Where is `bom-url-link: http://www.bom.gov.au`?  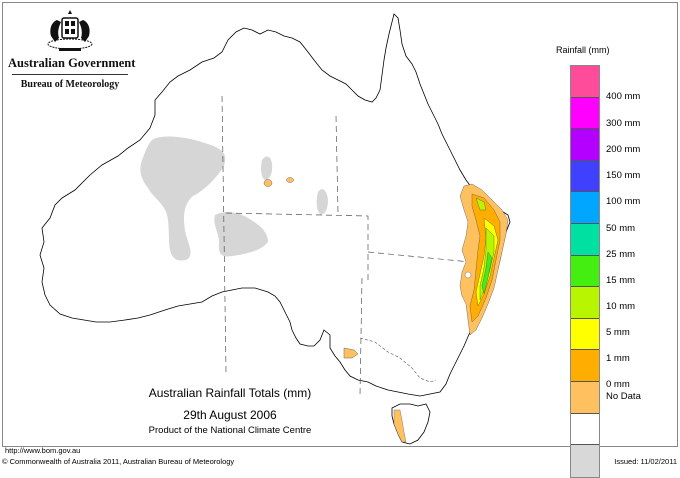 bom-url-link: http://www.bom.gov.au is located at coordinates (43, 450).